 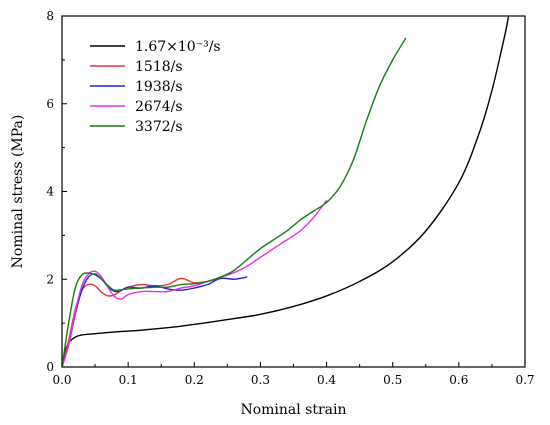 I want to click on x-tick-label: 0.7, so click(x=524, y=380).